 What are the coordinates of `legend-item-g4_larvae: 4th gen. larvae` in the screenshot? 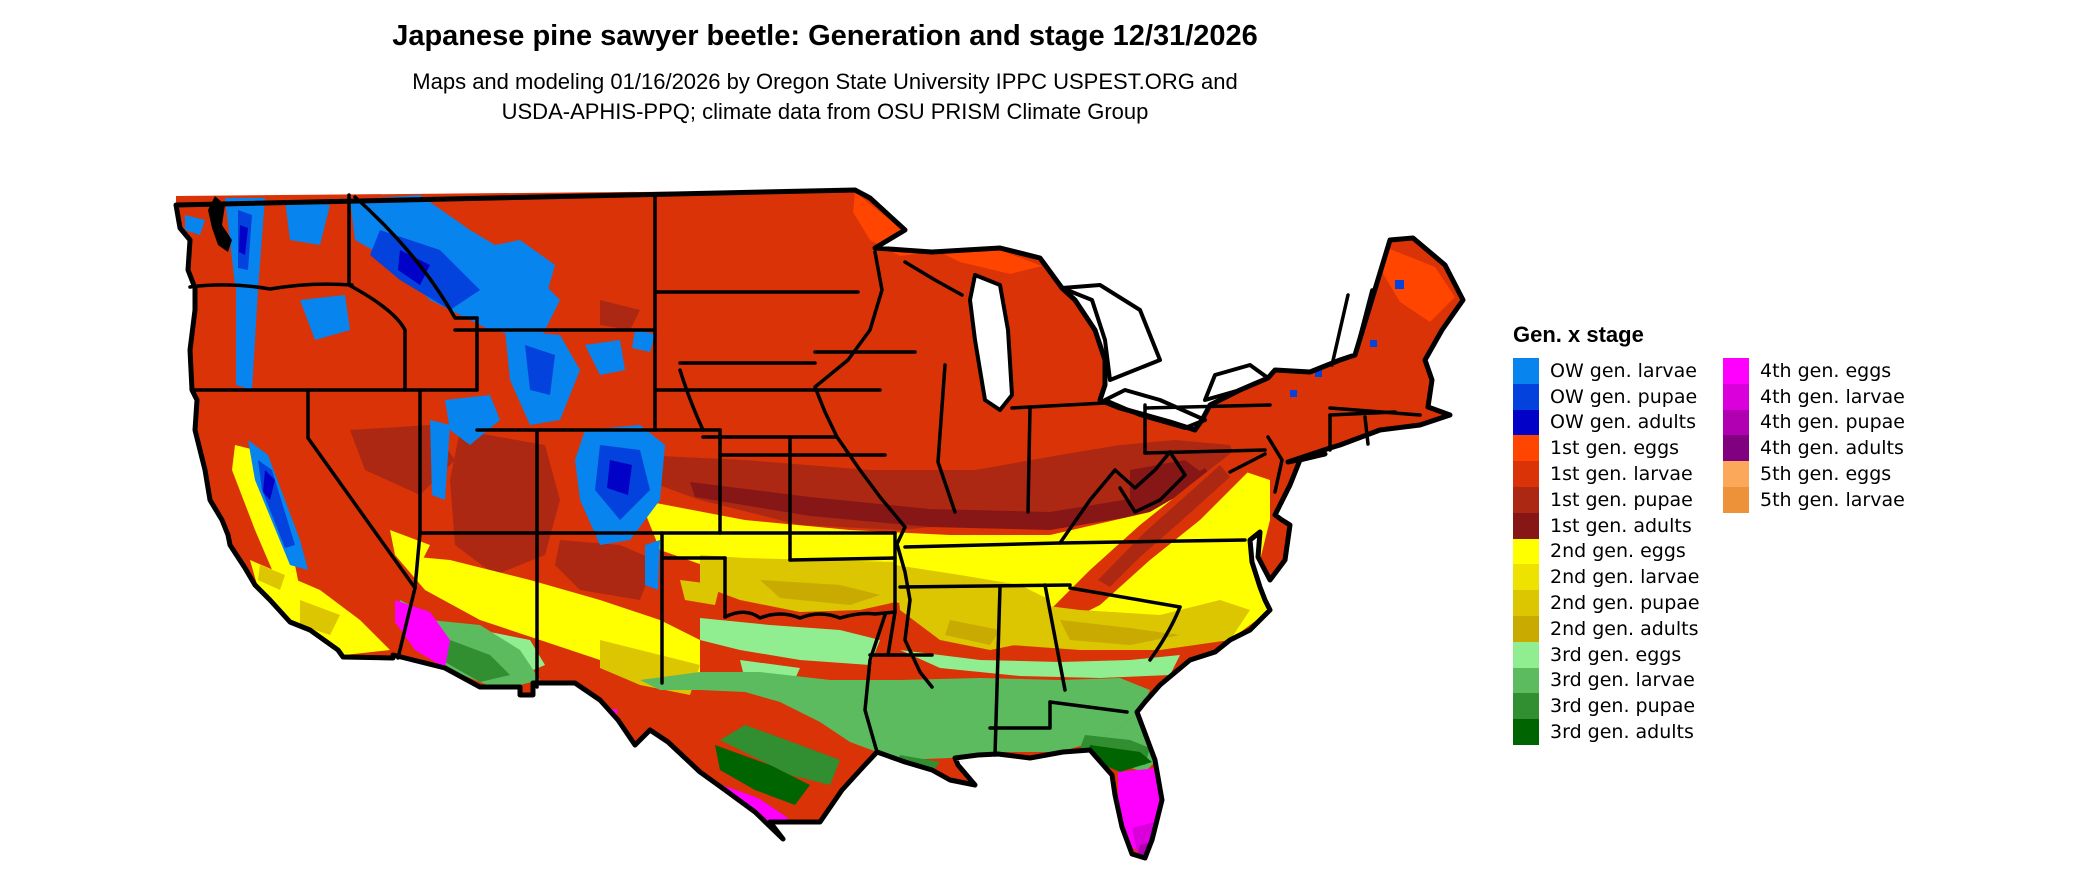 It's located at (1828, 396).